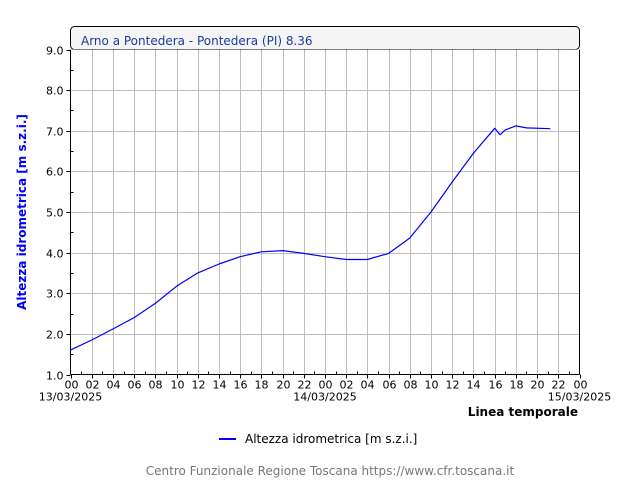  What do you see at coordinates (55, 254) in the screenshot?
I see `y-tick-label: 4.0` at bounding box center [55, 254].